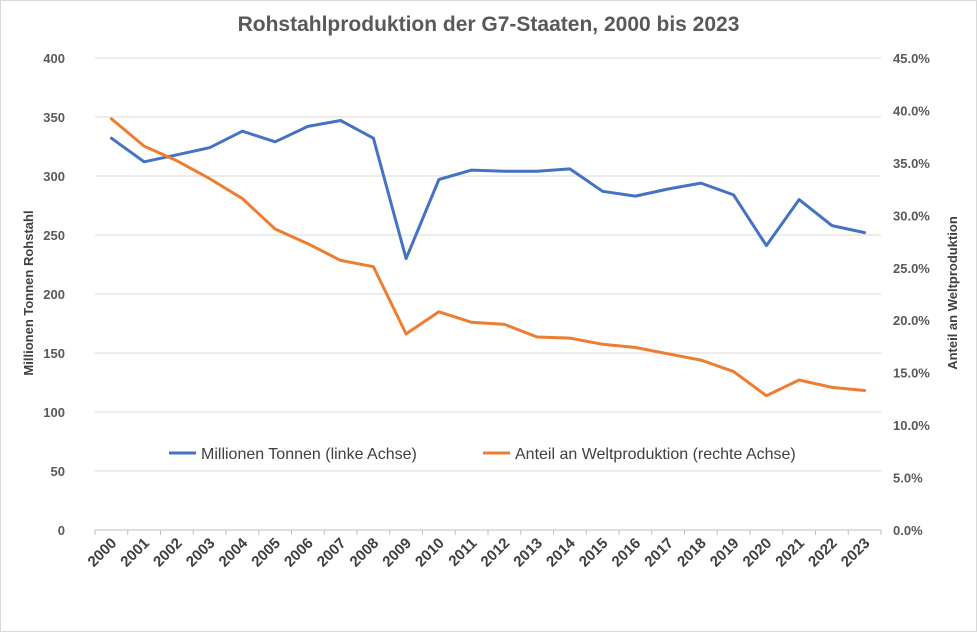 This screenshot has height=632, width=977. Describe the element at coordinates (341, 260) in the screenshot. I see `point-anteil-2007` at that location.